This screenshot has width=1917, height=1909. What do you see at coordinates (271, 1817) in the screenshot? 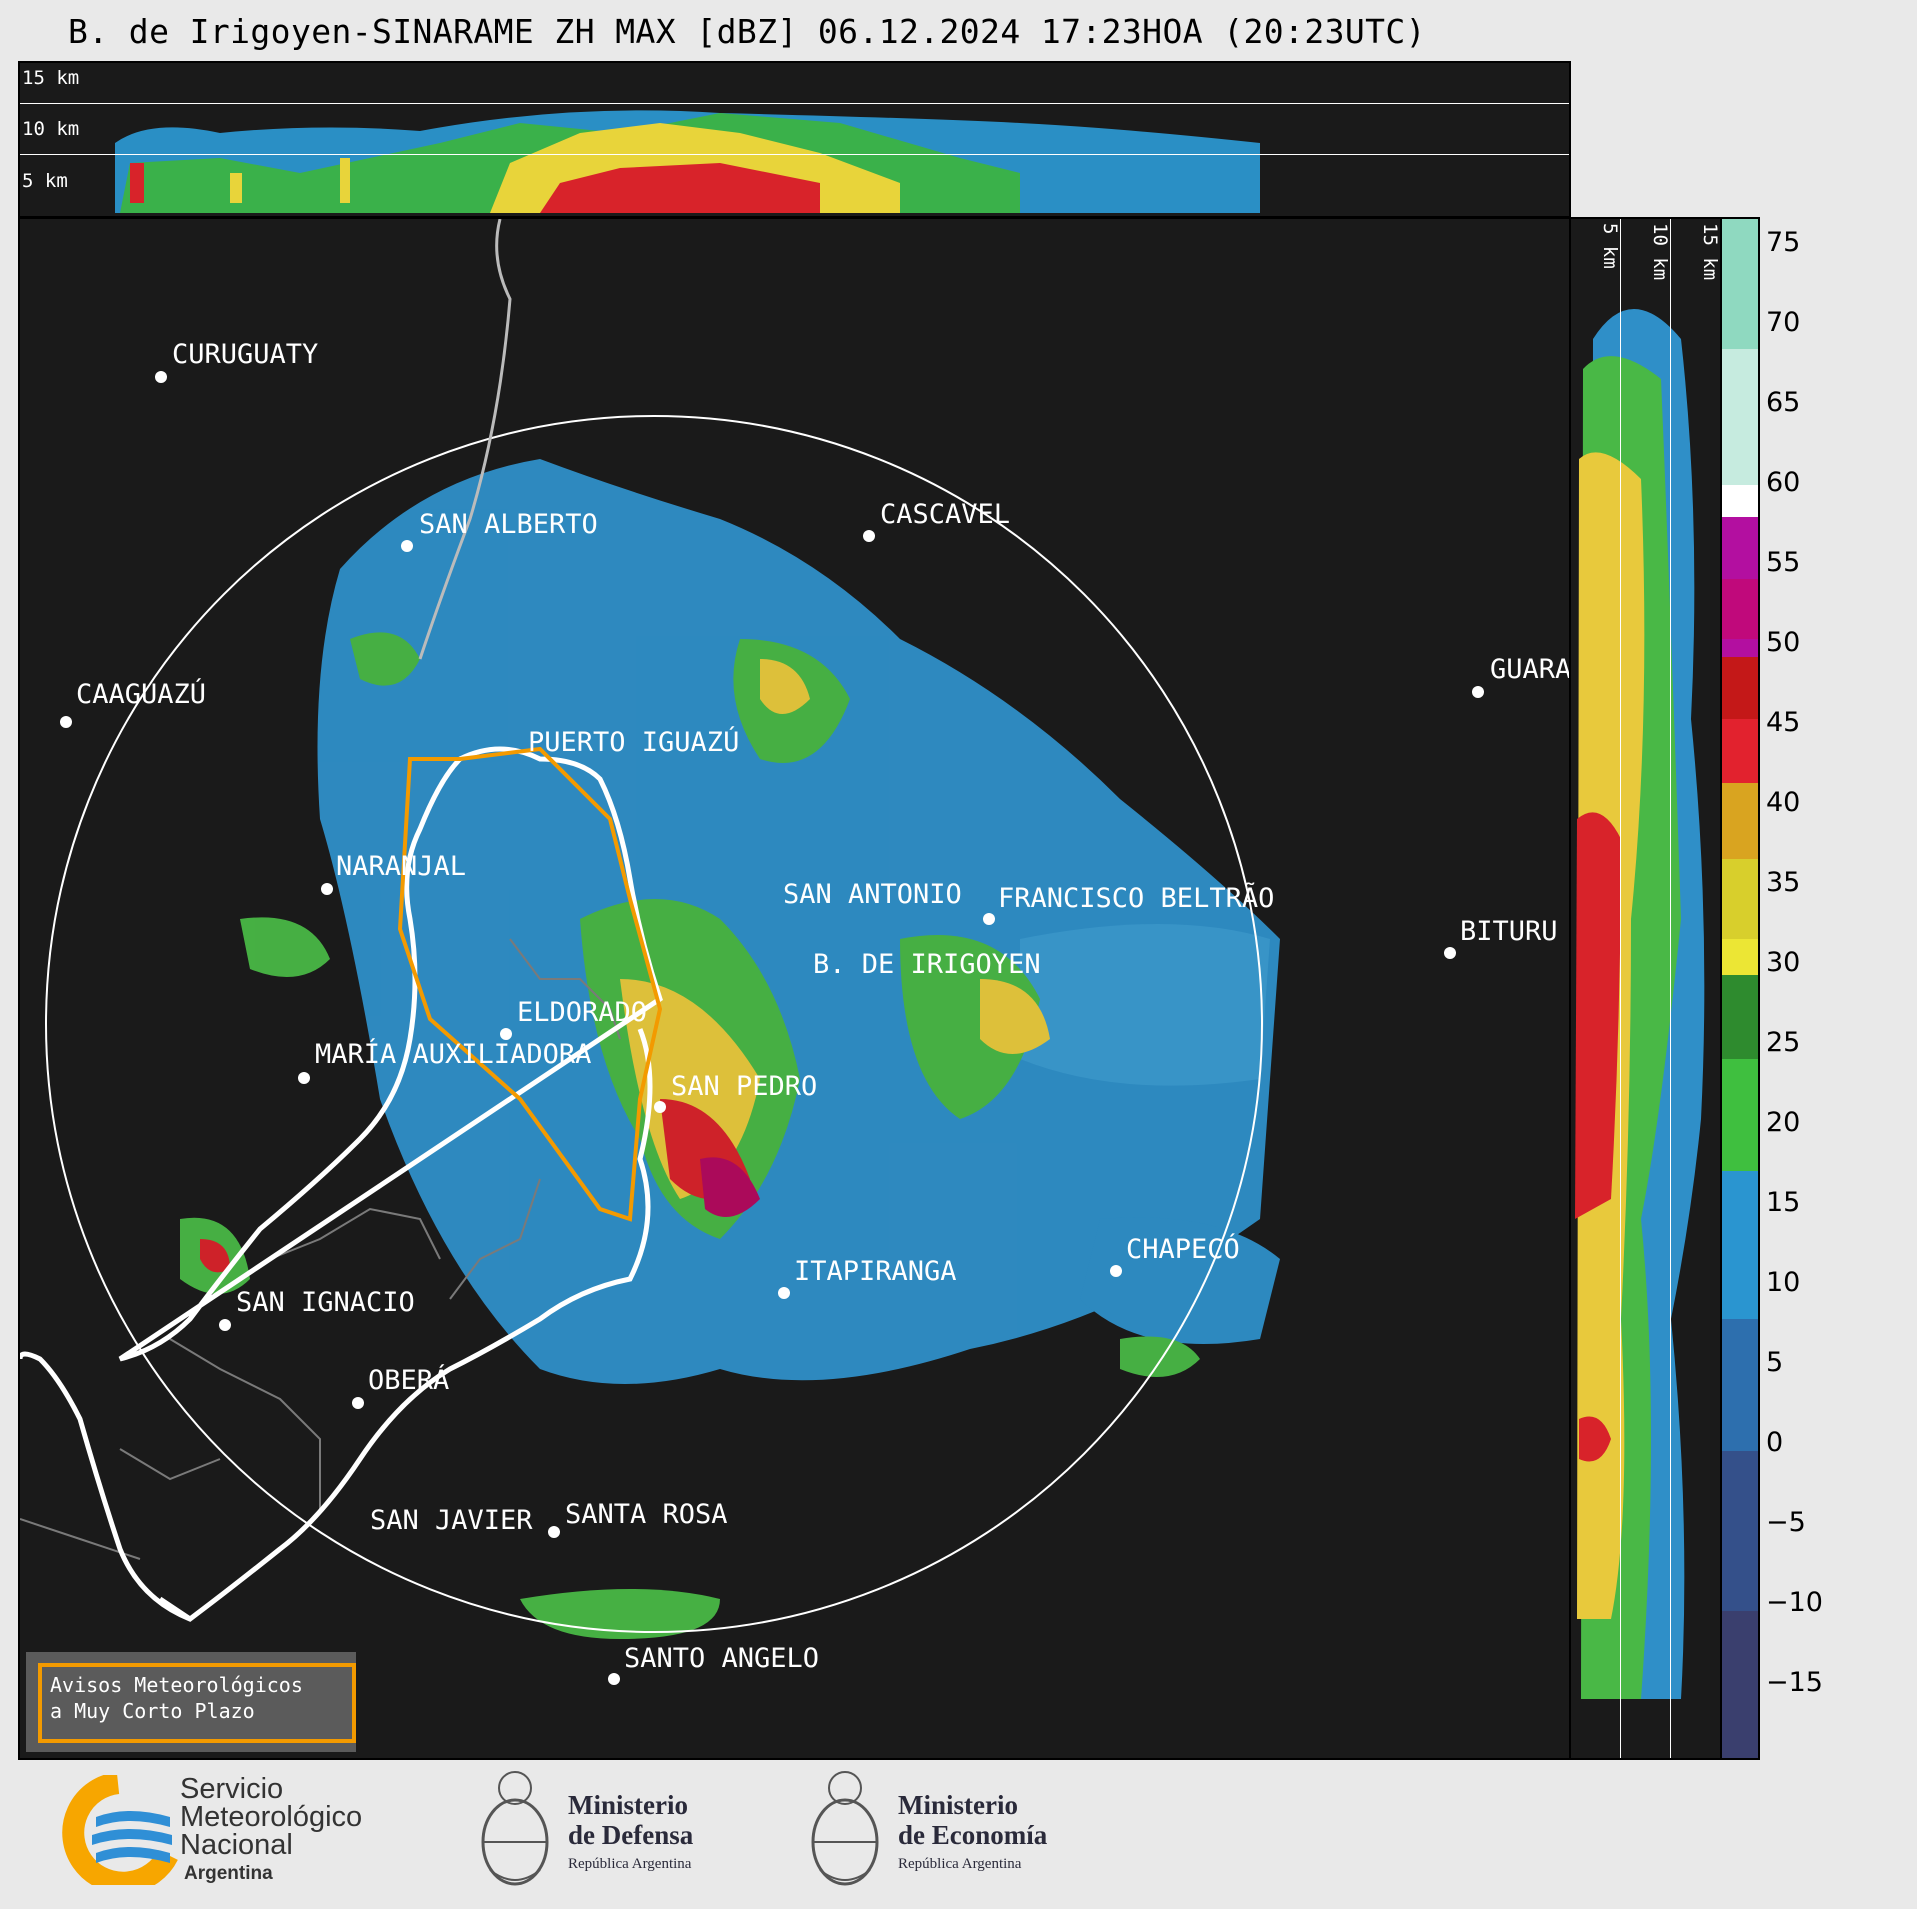
I see `smn-line-2: Meteorológico` at bounding box center [271, 1817].